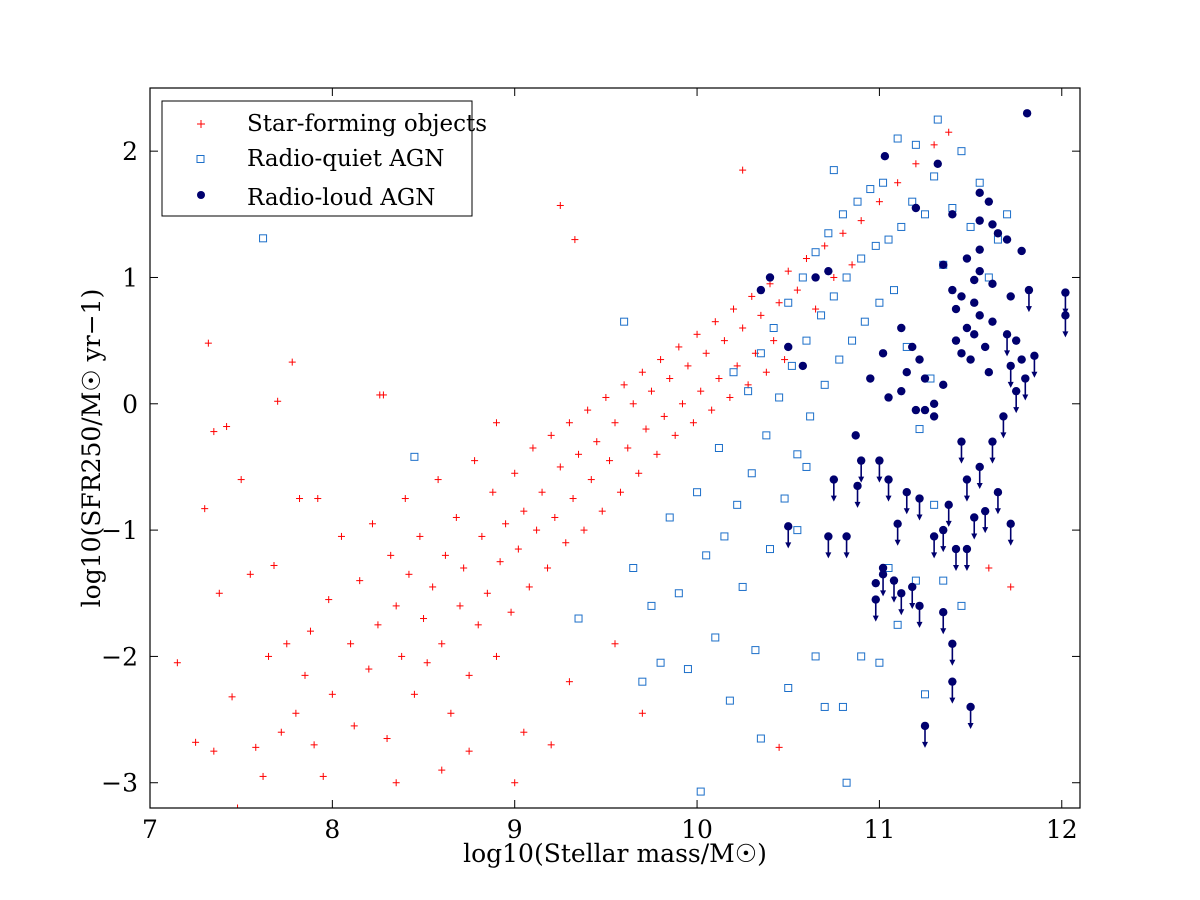 This screenshot has height=900, width=1200. Describe the element at coordinates (342, 124) in the screenshot. I see `legend-item-star-forming: Star-forming objects` at that location.